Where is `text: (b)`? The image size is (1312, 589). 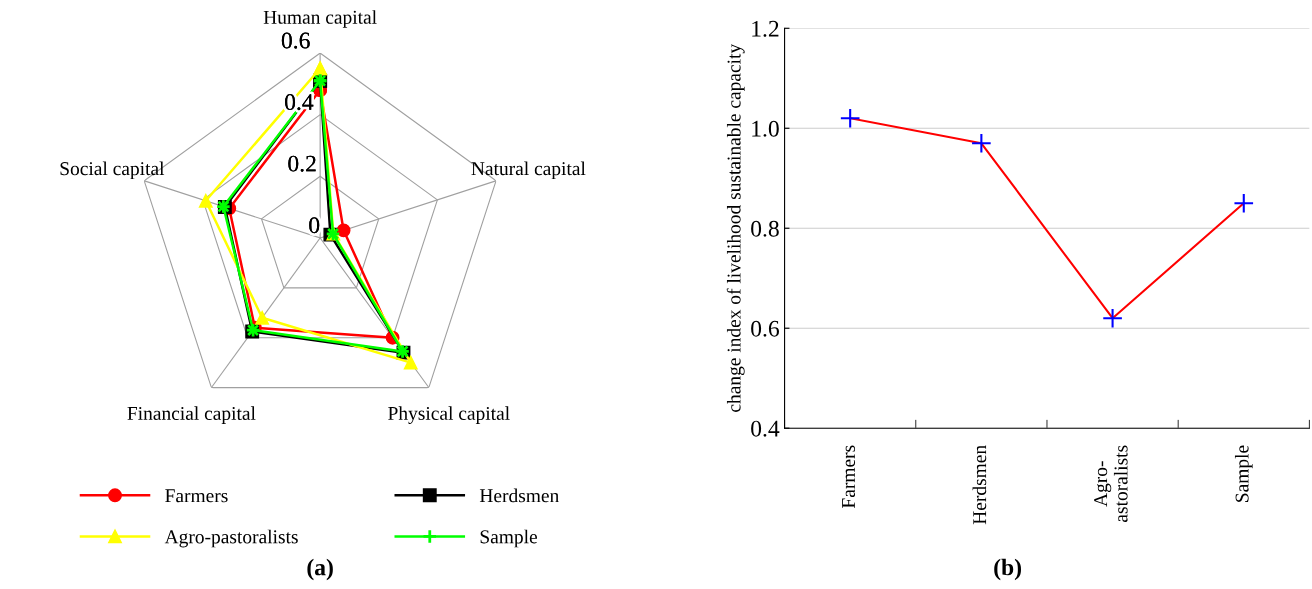
text: (b) is located at coordinates (1008, 569).